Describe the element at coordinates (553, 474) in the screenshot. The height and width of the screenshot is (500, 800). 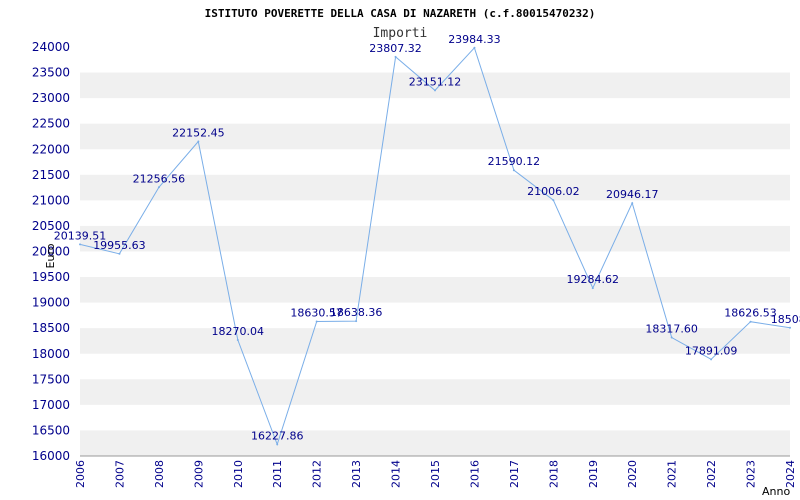
I see `x-tick-label: 2018` at that location.